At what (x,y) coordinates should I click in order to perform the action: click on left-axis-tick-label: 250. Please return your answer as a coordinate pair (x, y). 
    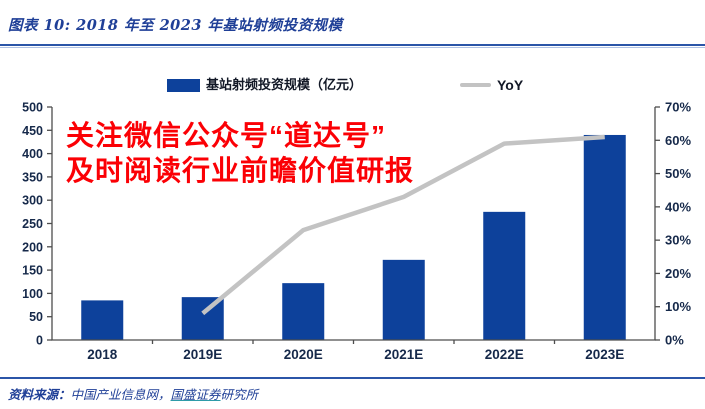
    Looking at the image, I should click on (32, 224).